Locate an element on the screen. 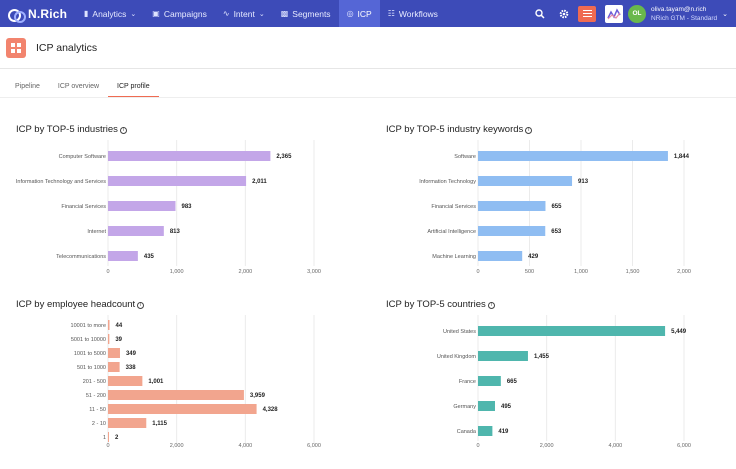 This screenshot has height=469, width=736. nav-item-workflows: ☷ Workflows is located at coordinates (413, 13).